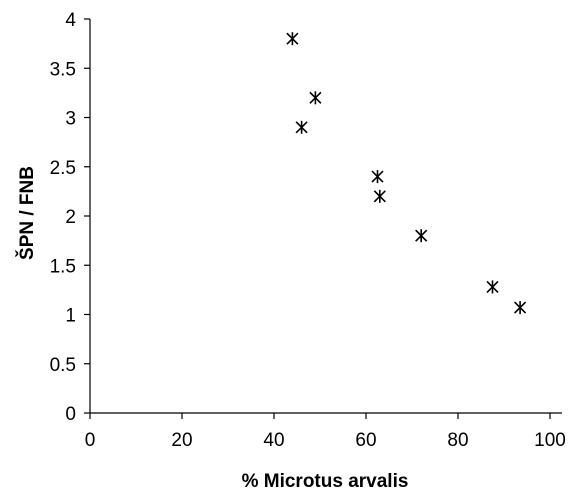 The image size is (570, 491). Describe the element at coordinates (63, 365) in the screenshot. I see `y-tick-label: 0.5` at that location.